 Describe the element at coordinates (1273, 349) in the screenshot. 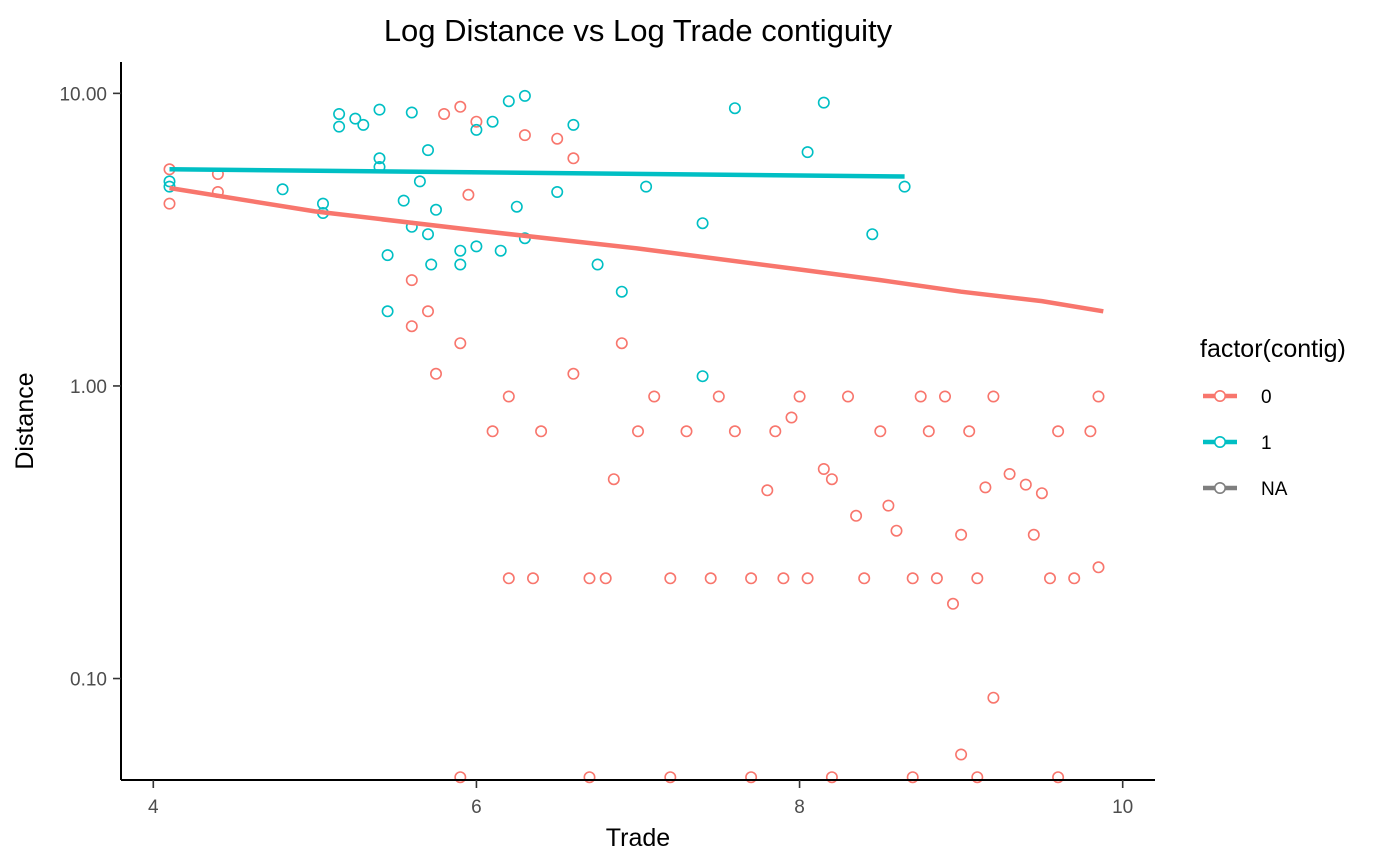

I see `legend-title: factor(contig)` at that location.